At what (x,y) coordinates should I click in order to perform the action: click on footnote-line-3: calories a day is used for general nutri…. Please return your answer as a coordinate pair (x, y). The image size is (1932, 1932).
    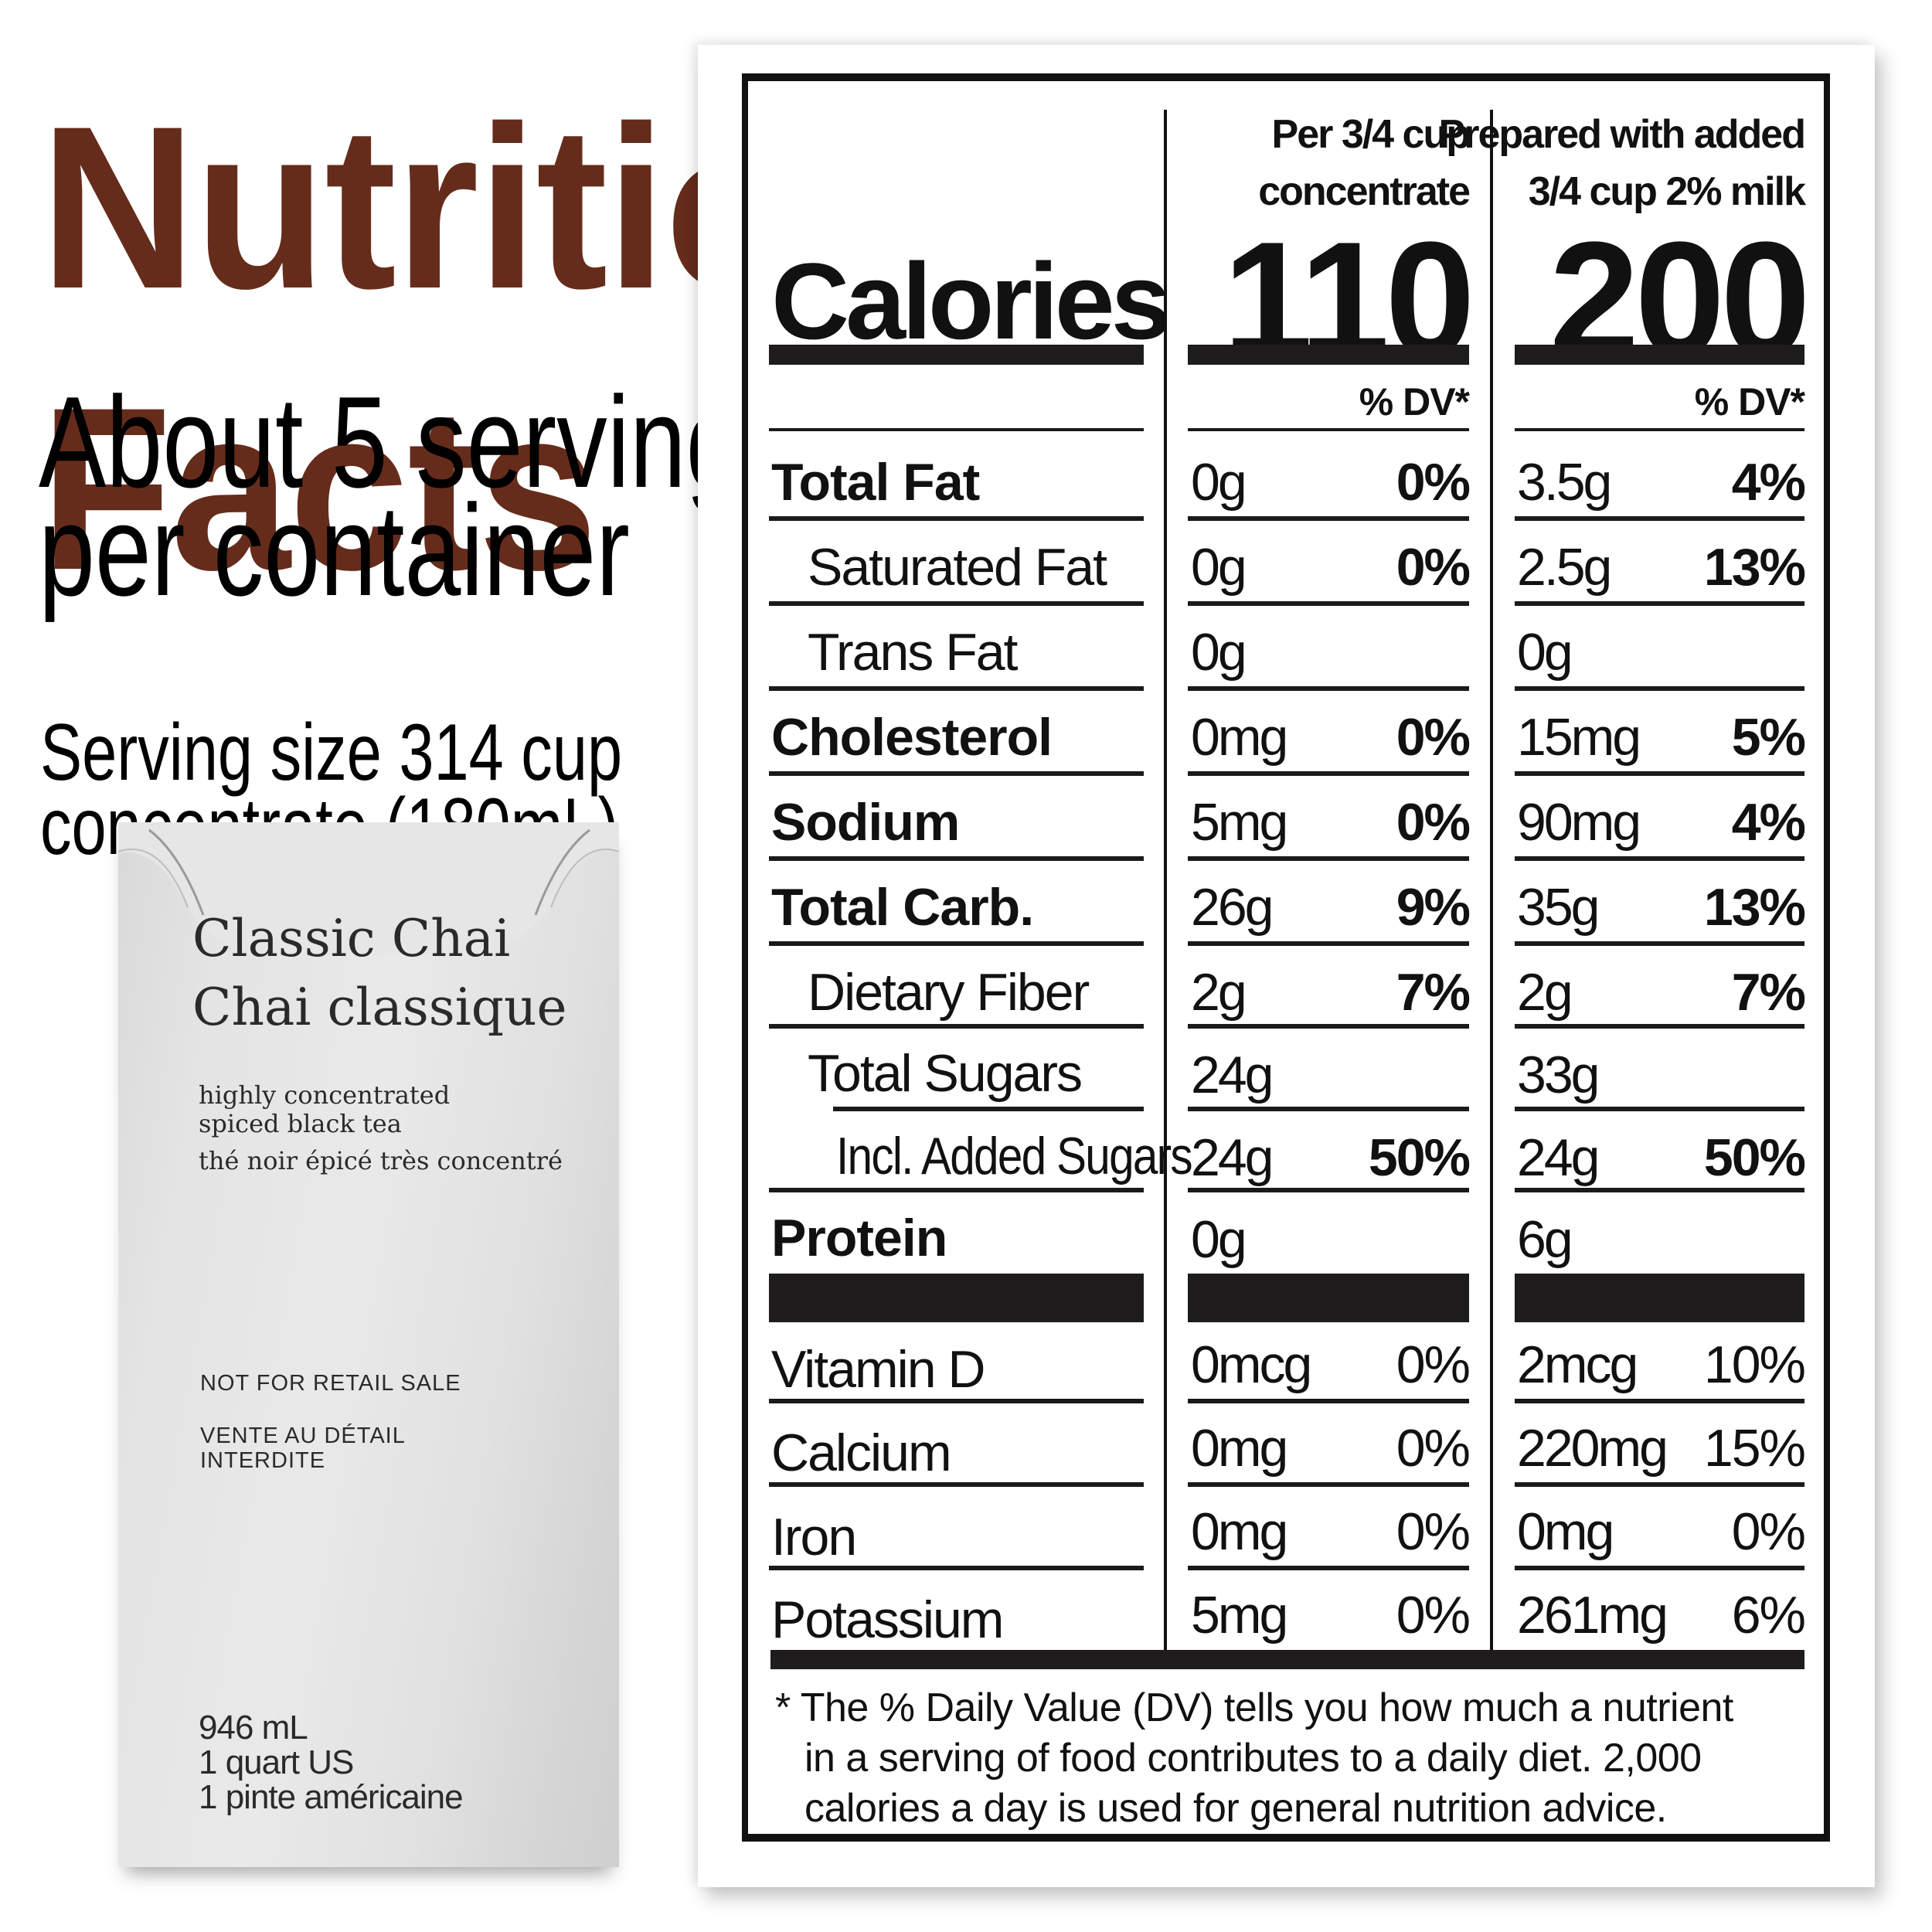
    Looking at the image, I should click on (1235, 1809).